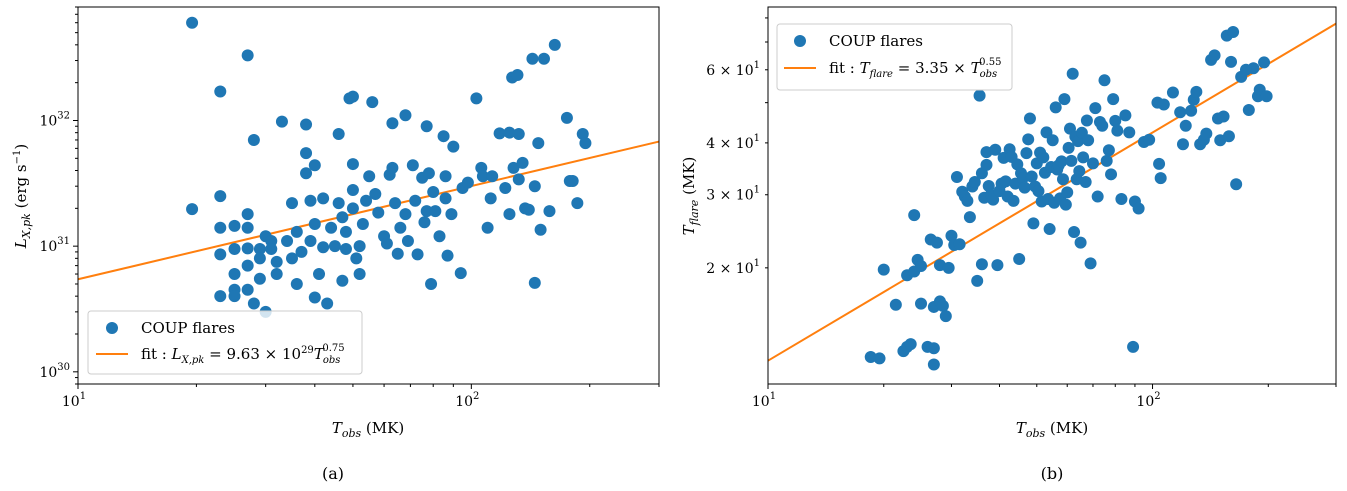 This screenshot has height=491, width=1347. I want to click on chart-b-x-label: Tobs (MK), so click(1052, 429).